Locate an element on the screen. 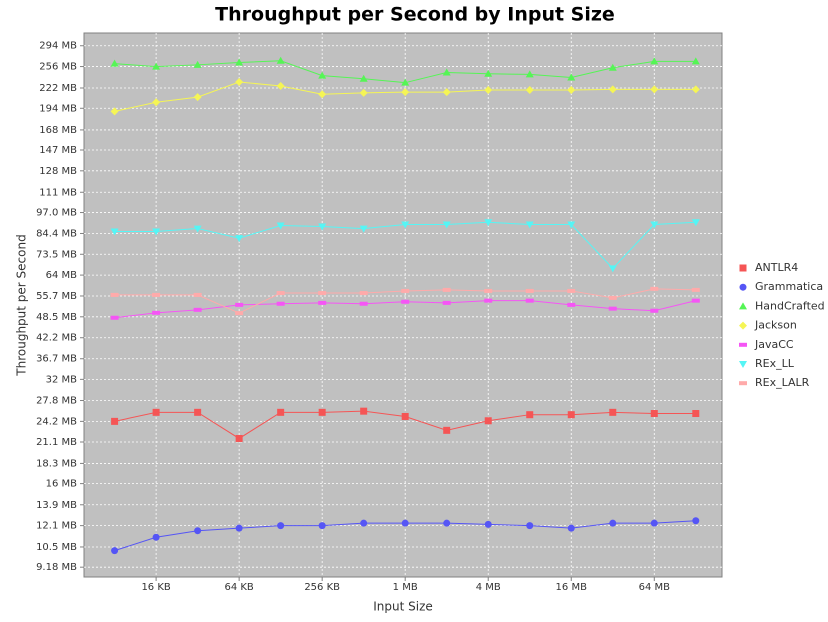 The image size is (828, 622). x-tick-label: 64 KB is located at coordinates (238, 587).